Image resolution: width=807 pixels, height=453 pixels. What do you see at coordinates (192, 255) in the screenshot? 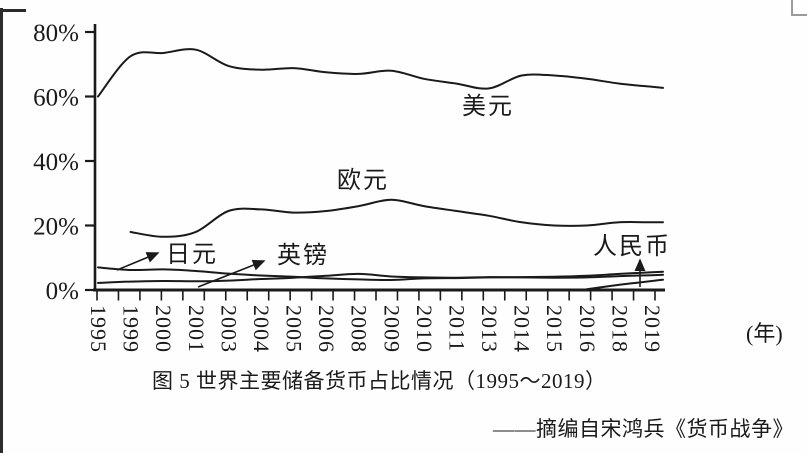
I see `series-label-jpy: 日元` at bounding box center [192, 255].